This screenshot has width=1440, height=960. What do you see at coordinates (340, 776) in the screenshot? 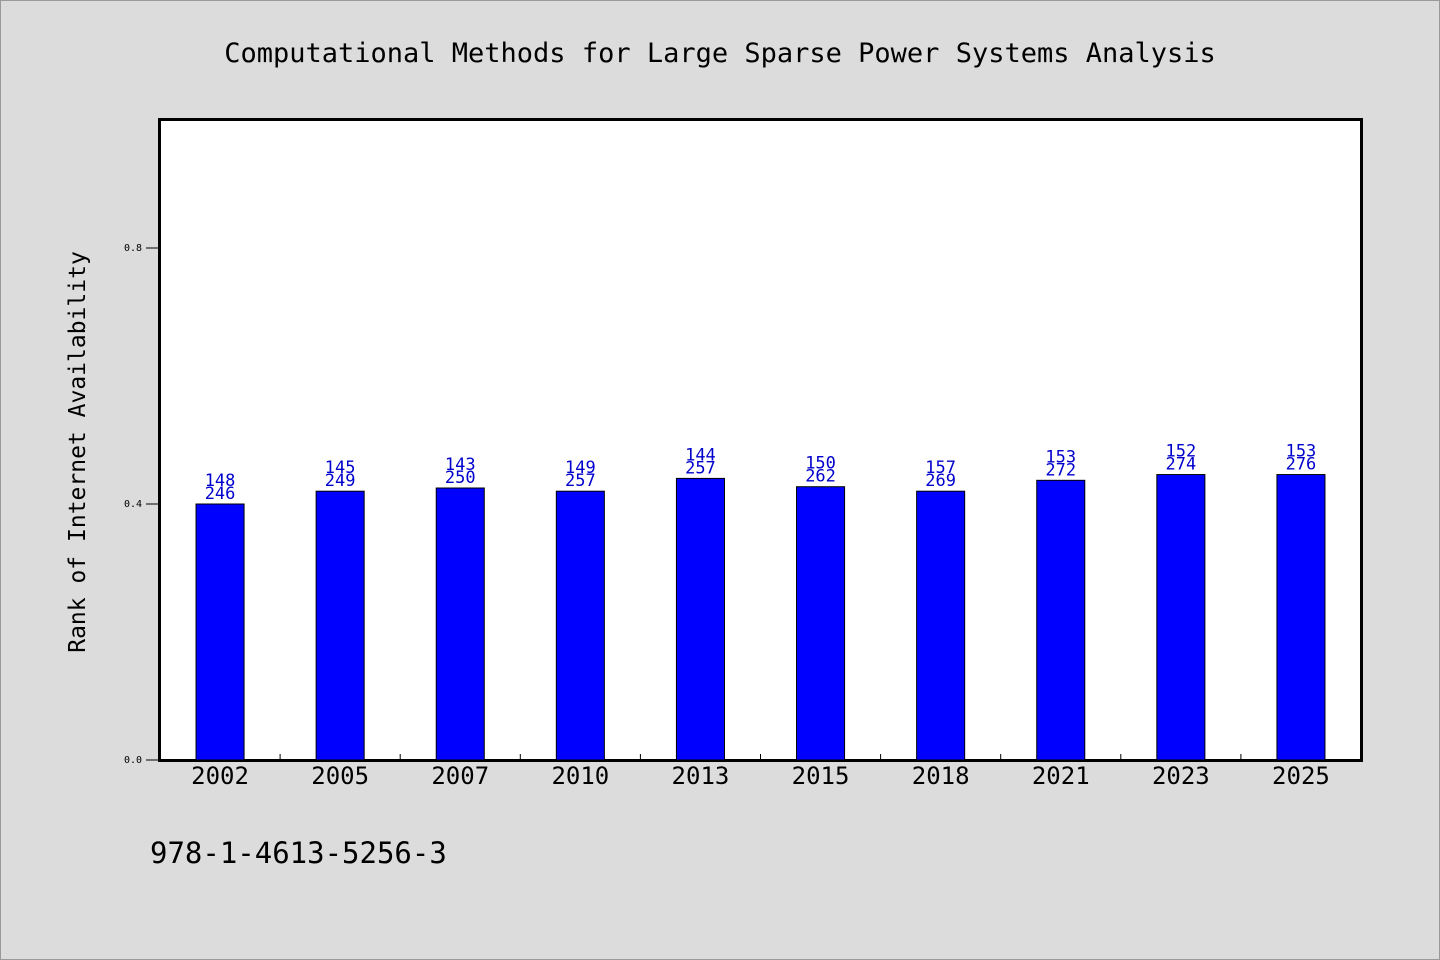
I see `x-tick-label: 2005` at bounding box center [340, 776].